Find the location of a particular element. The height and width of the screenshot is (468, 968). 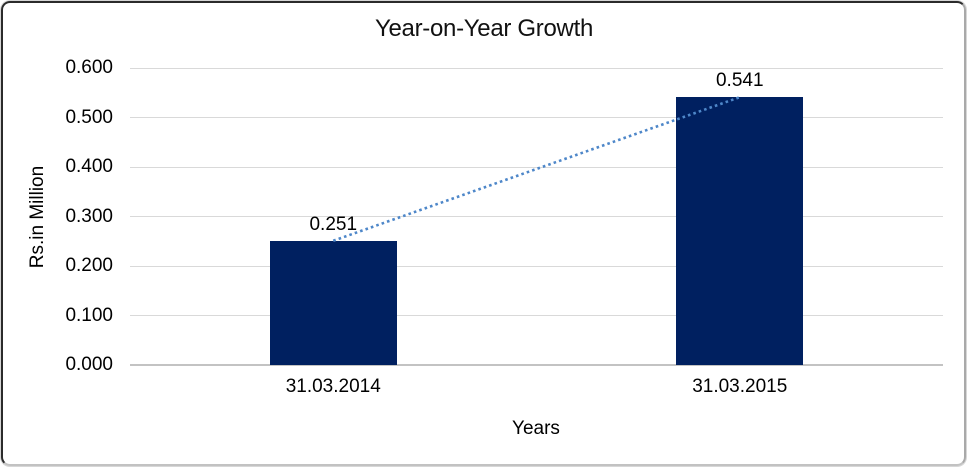

x-axis-title: Years is located at coordinates (536, 428).